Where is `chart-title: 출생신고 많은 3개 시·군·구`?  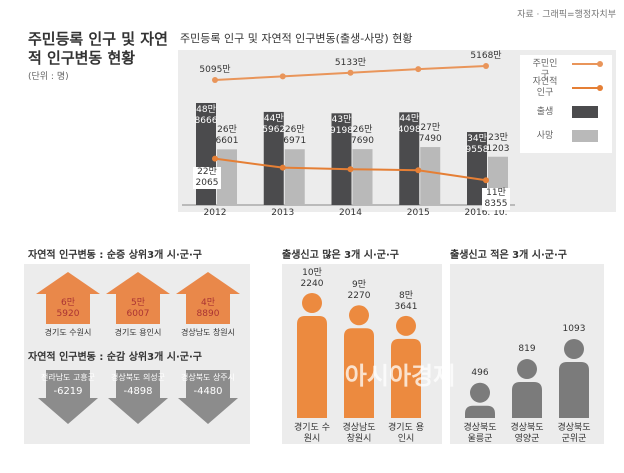 chart-title: 출생신고 많은 3개 시·군·구 is located at coordinates (340, 255).